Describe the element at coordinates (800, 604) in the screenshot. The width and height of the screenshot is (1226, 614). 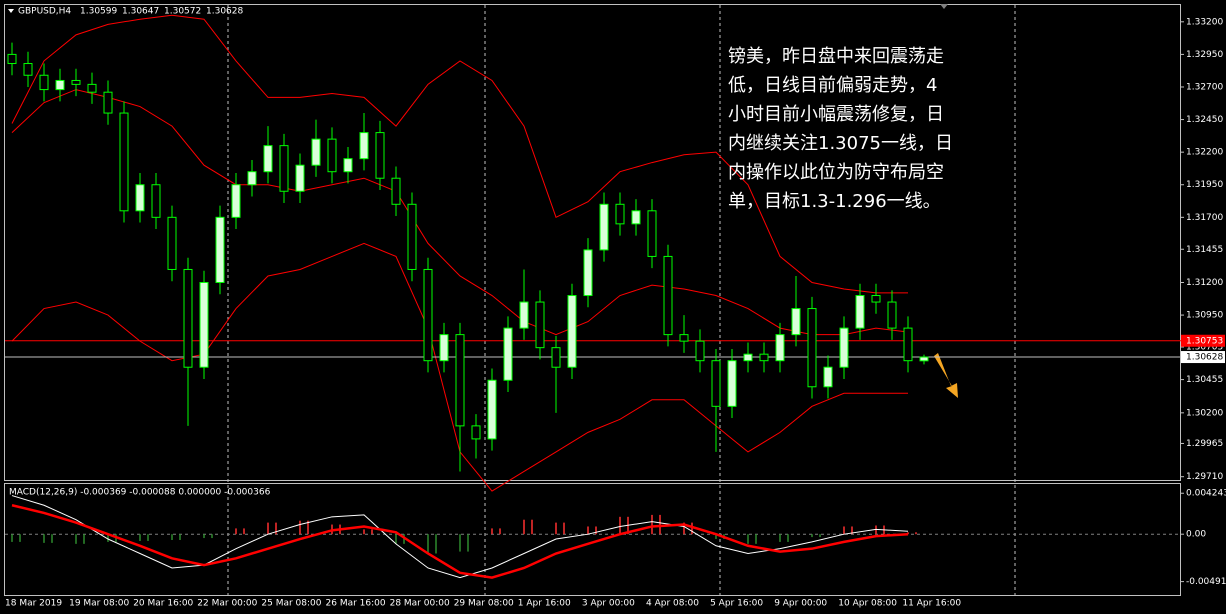
I see `x-tick-label: 9 Apr 00:00` at that location.